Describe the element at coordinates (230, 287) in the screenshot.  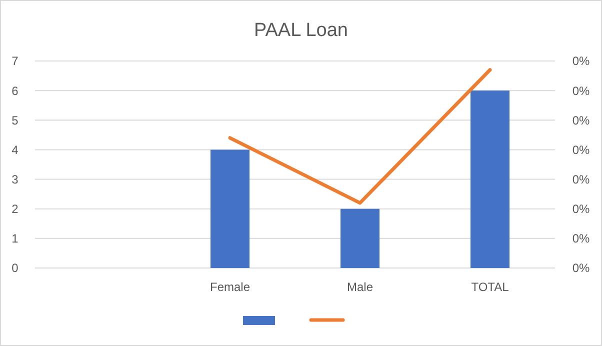
I see `x-tick-label: Female` at that location.